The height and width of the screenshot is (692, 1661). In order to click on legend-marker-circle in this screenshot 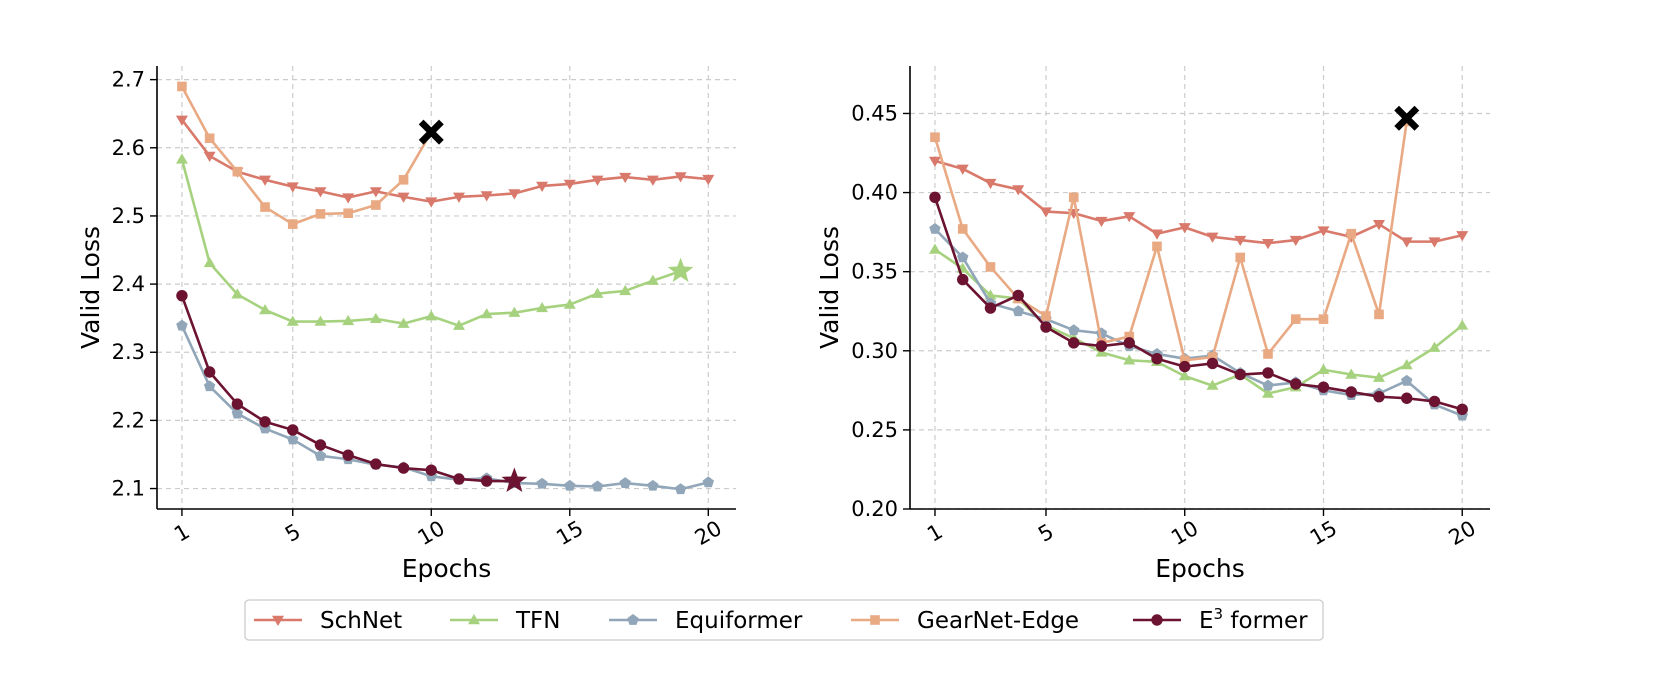, I will do `click(1157, 620)`.